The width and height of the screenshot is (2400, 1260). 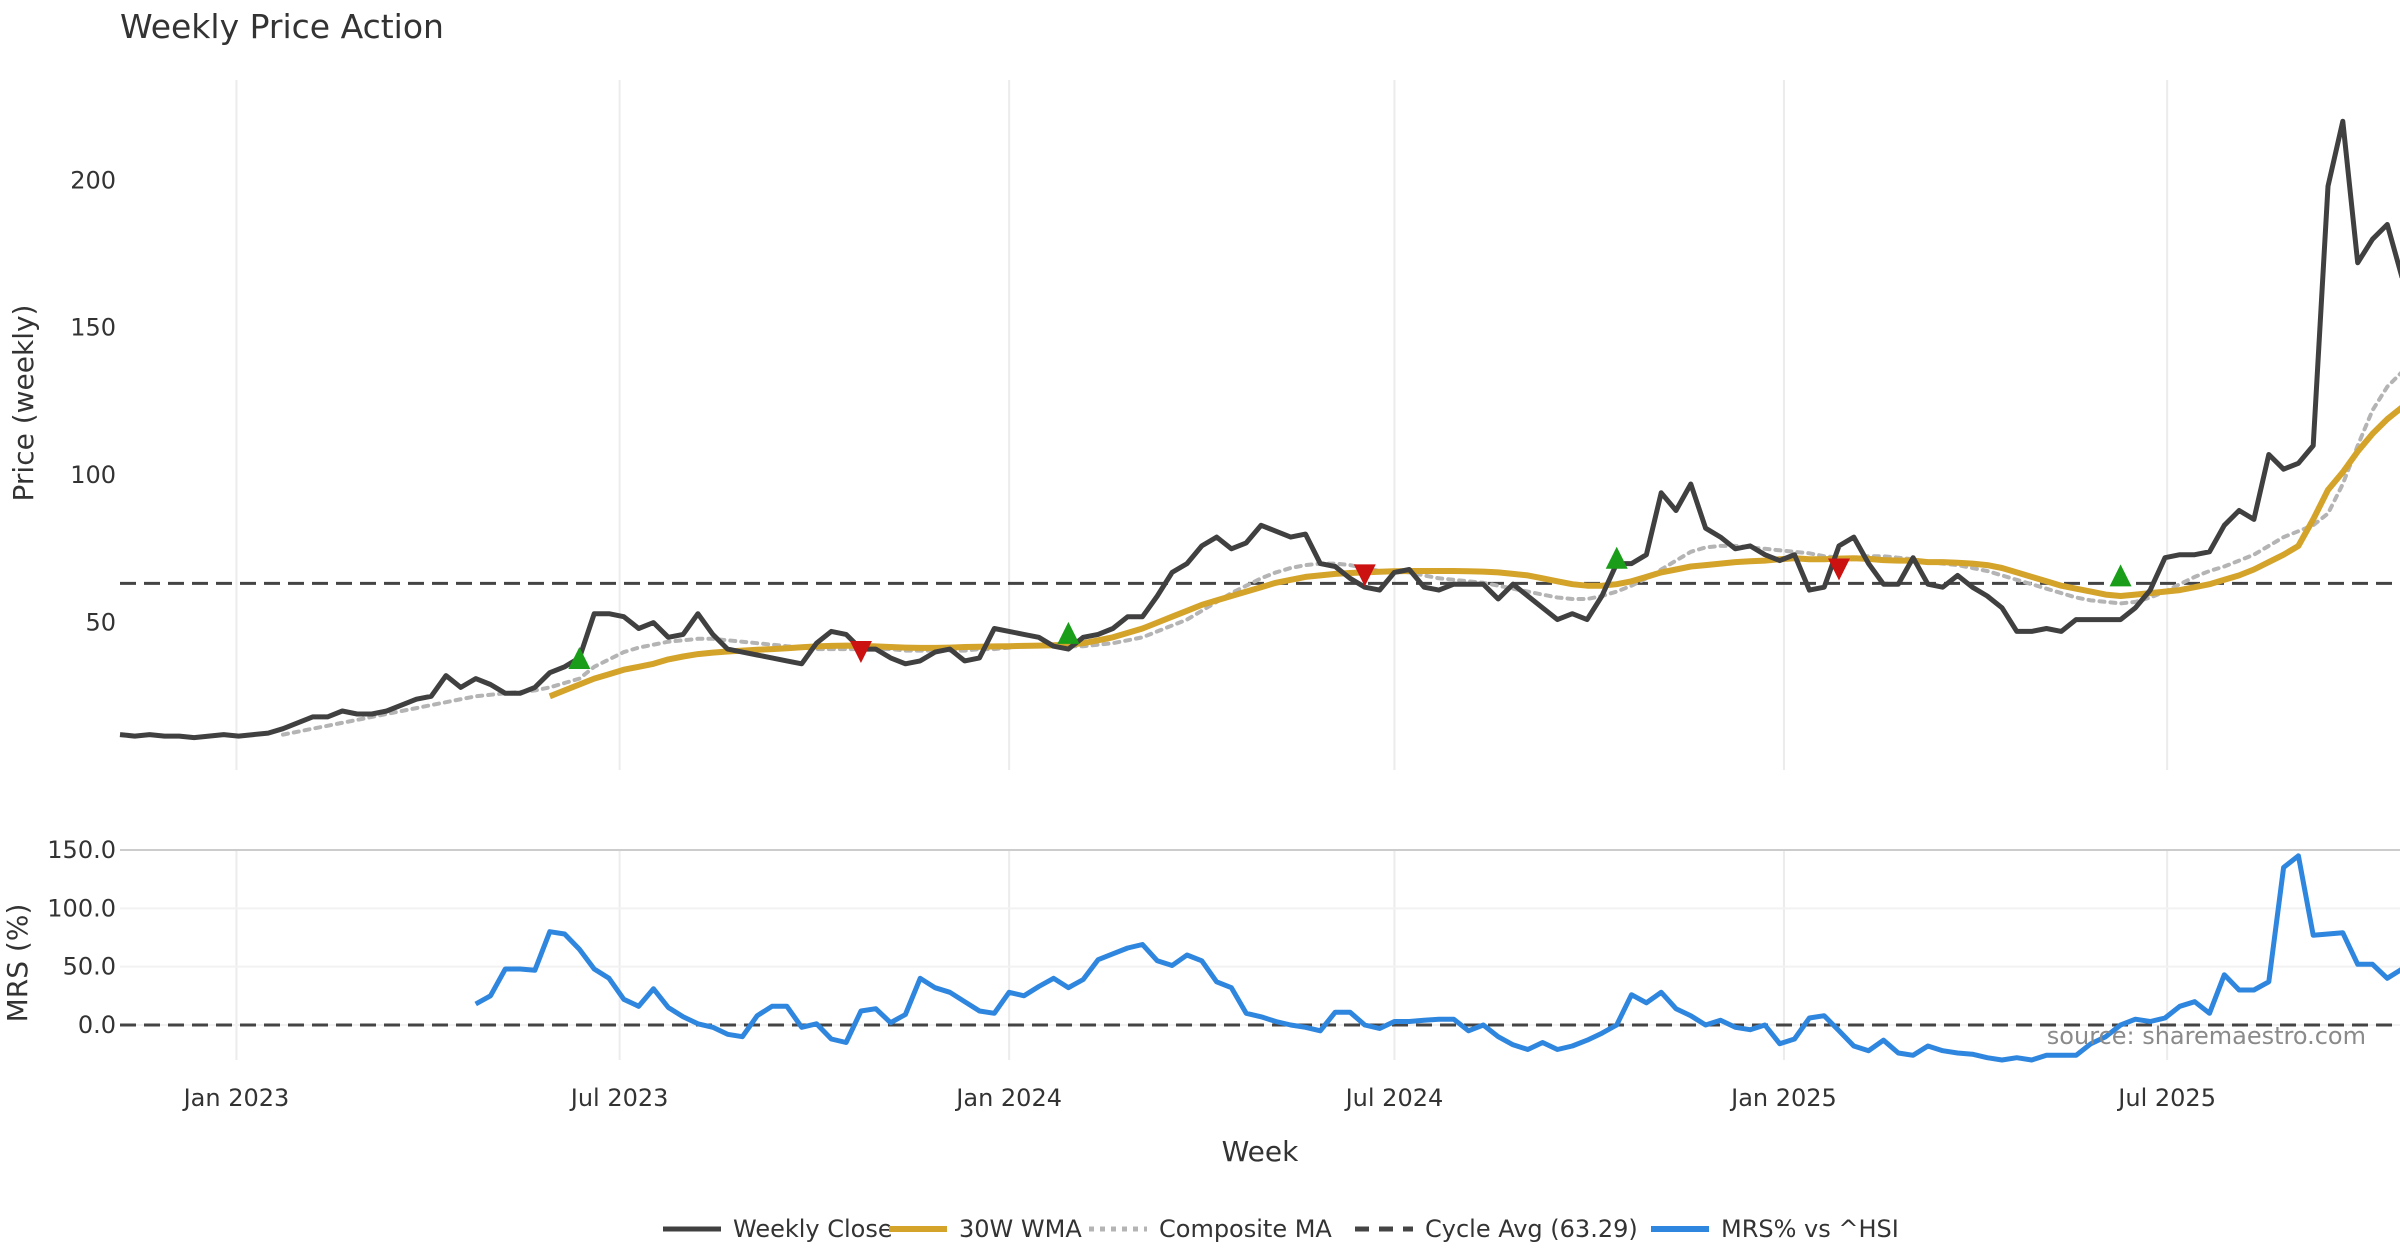 What do you see at coordinates (97, 1025) in the screenshot?
I see `mrs-y-tick-label: 0.0` at bounding box center [97, 1025].